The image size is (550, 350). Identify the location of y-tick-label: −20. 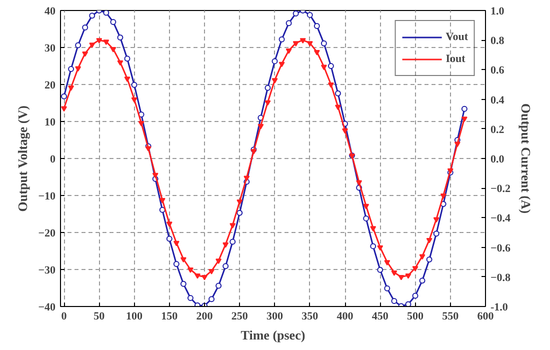
(47, 234).